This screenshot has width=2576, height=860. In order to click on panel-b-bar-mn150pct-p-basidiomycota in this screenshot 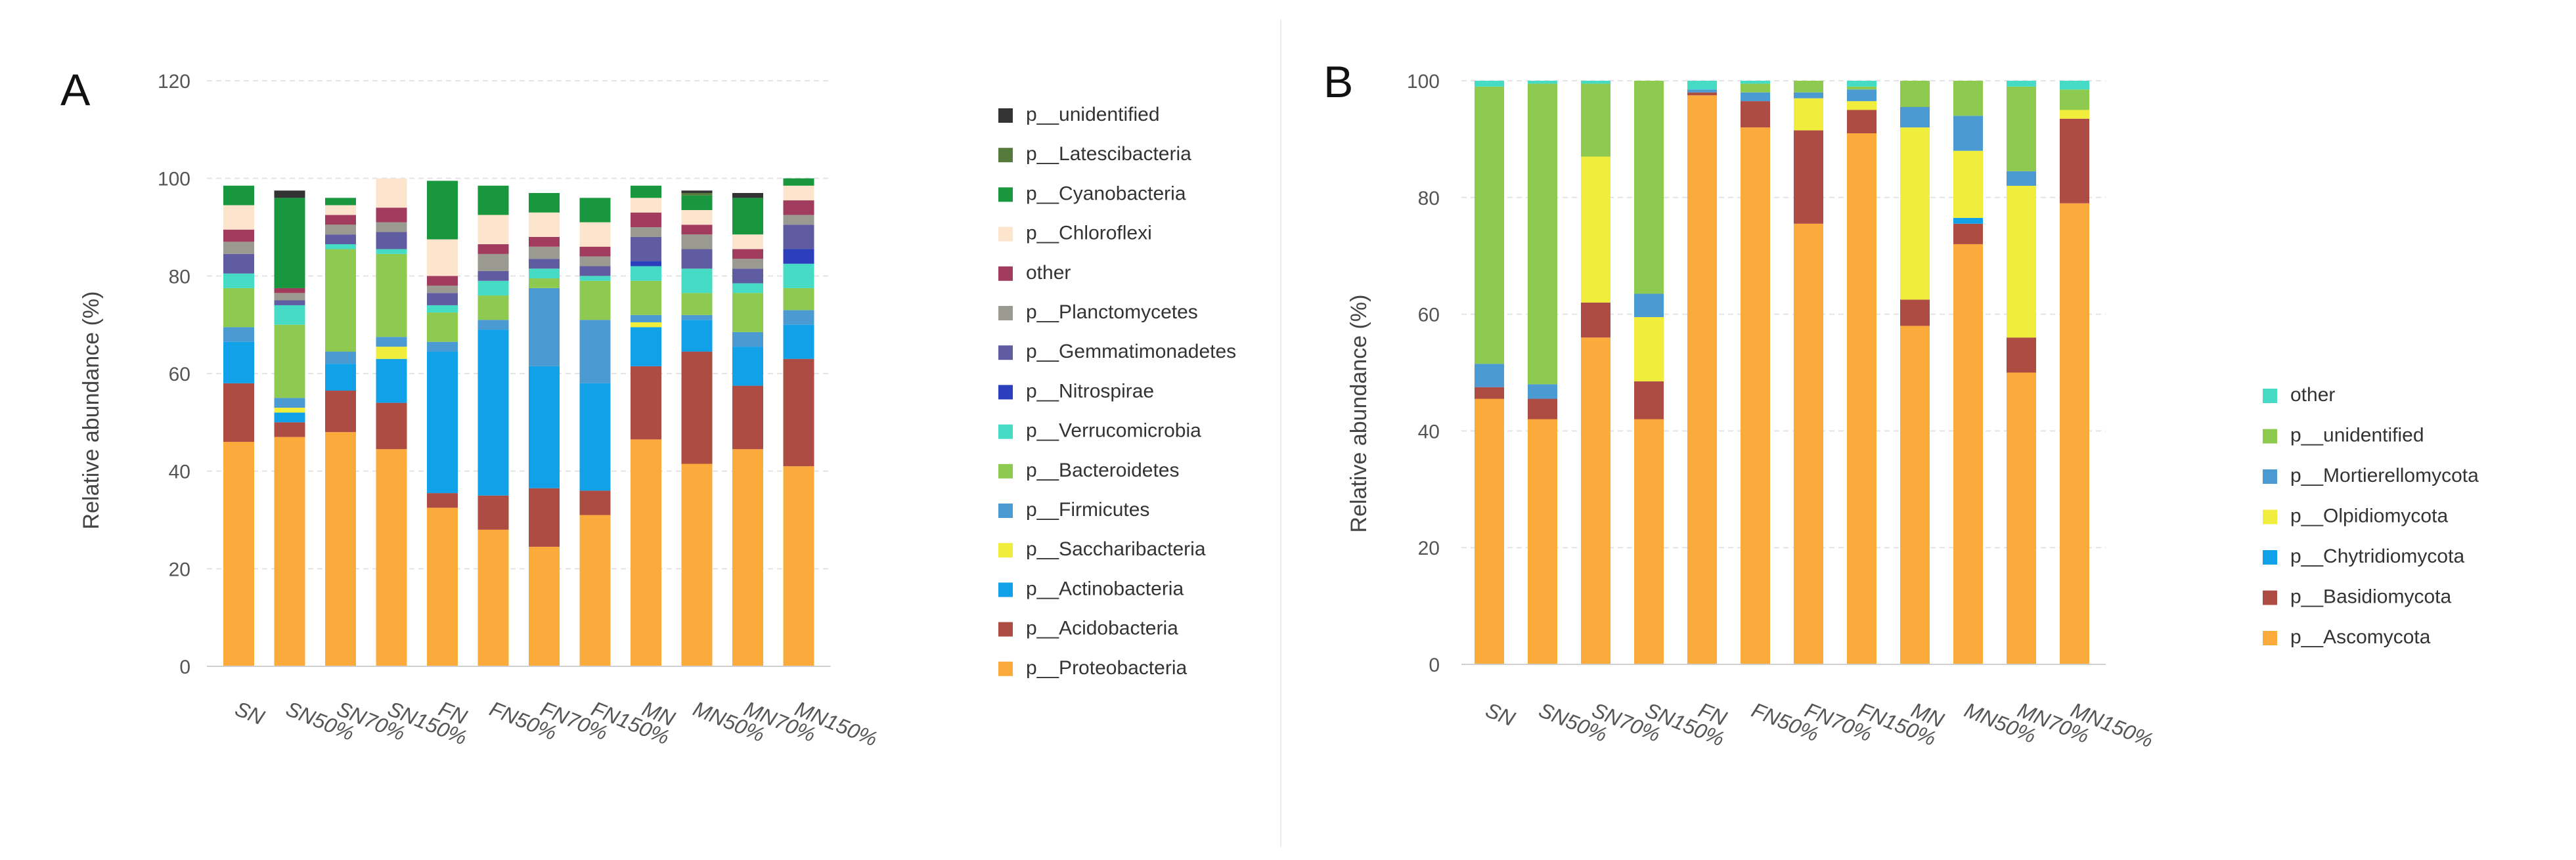, I will do `click(2074, 161)`.